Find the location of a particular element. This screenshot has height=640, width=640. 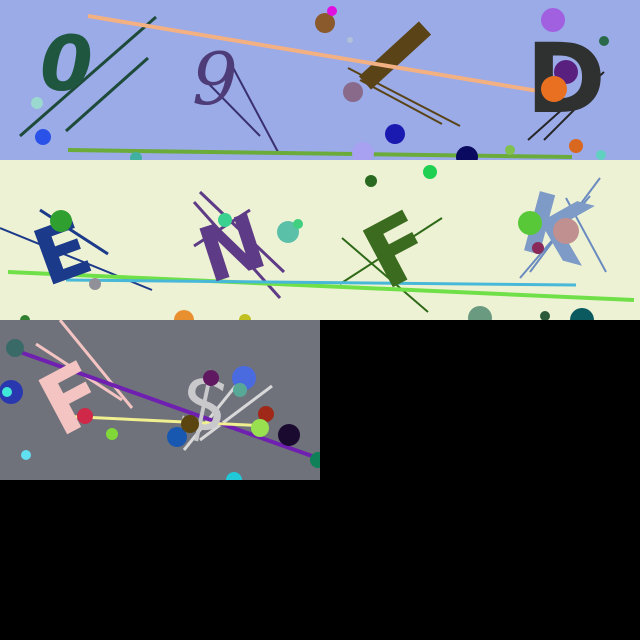

glyph-0: 0 is located at coordinates (66, 63).